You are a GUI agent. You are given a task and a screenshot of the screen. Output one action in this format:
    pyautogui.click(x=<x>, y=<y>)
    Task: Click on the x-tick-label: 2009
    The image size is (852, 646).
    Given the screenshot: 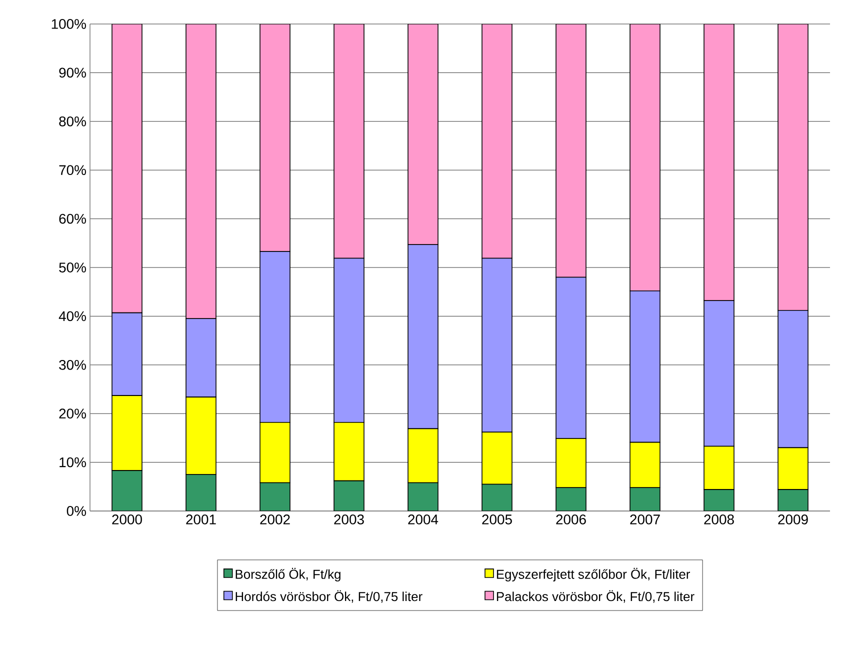 What is the action you would take?
    pyautogui.click(x=793, y=519)
    